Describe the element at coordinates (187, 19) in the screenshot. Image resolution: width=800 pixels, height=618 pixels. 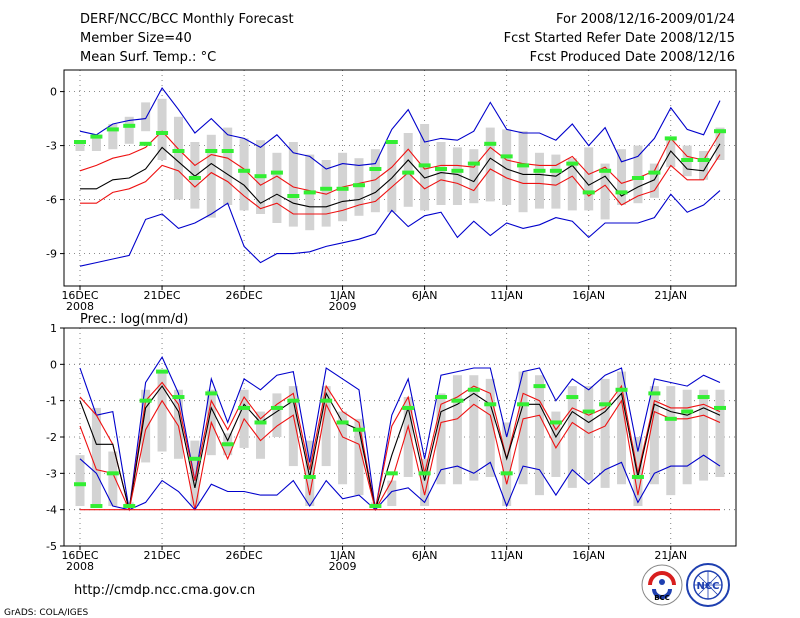
I see `chart-title: DERF/NCC/BCC Monthly Forecast` at that location.